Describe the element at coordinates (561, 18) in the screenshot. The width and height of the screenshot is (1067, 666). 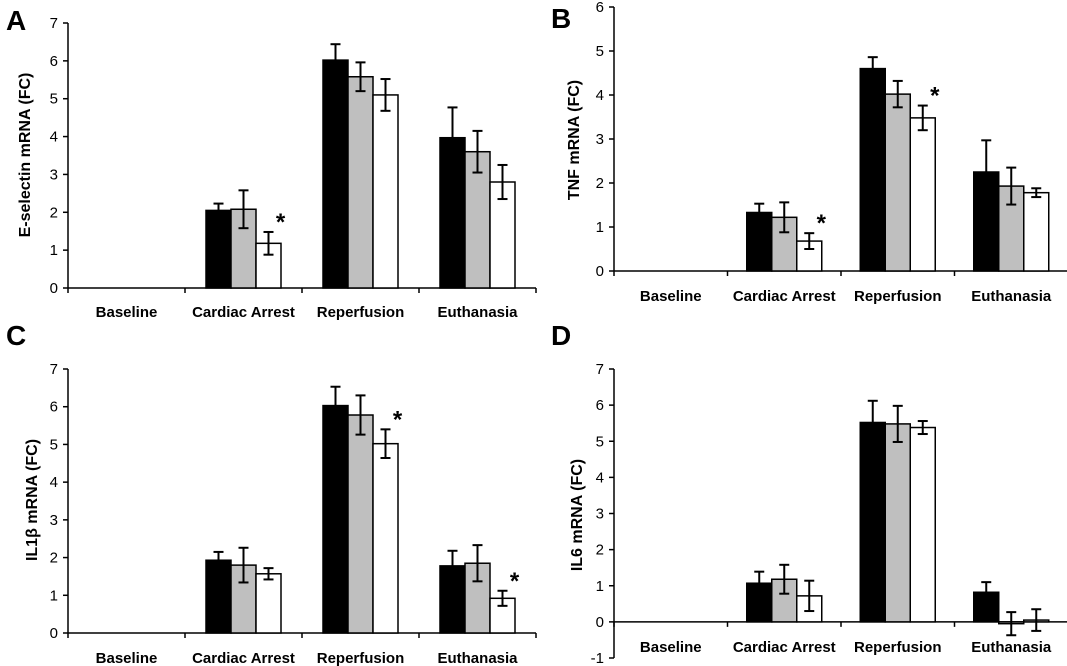
I see `panel-label: B` at that location.